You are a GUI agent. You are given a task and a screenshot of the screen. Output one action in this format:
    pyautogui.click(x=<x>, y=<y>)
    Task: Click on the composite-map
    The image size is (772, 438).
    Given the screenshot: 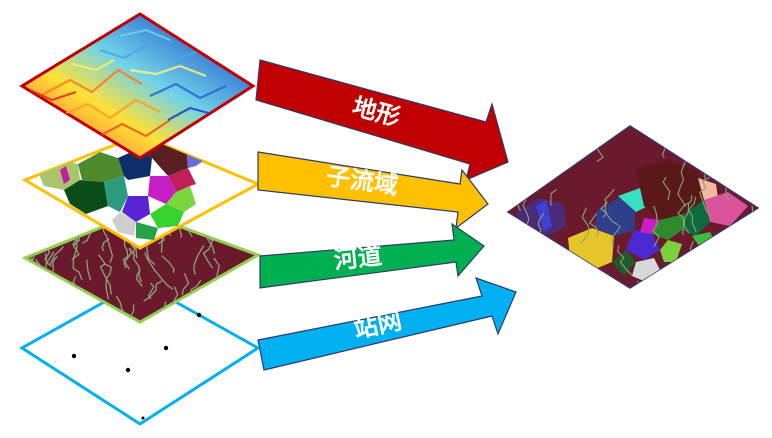 What is the action you would take?
    pyautogui.click(x=633, y=207)
    